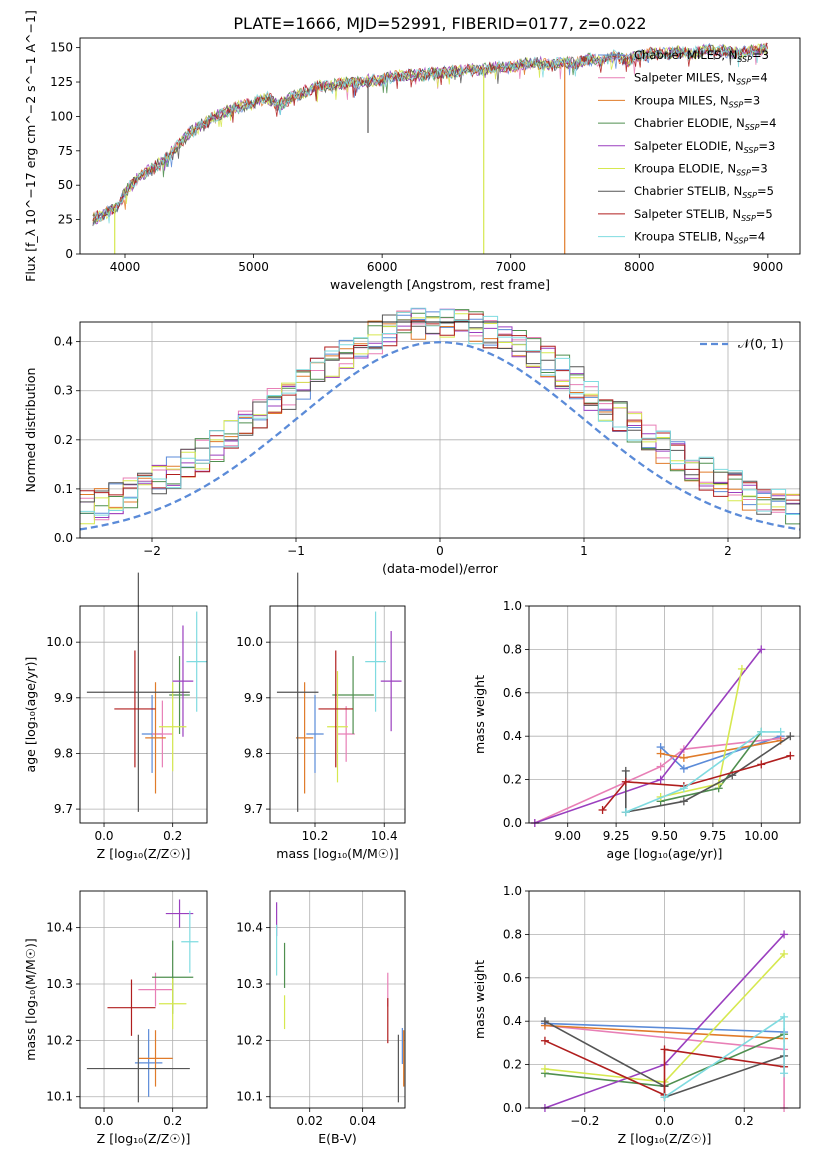 This screenshot has height=1170, width=819. Describe the element at coordinates (430, 134) in the screenshot. I see `spectrum-line-kroupa-stelib` at that location.